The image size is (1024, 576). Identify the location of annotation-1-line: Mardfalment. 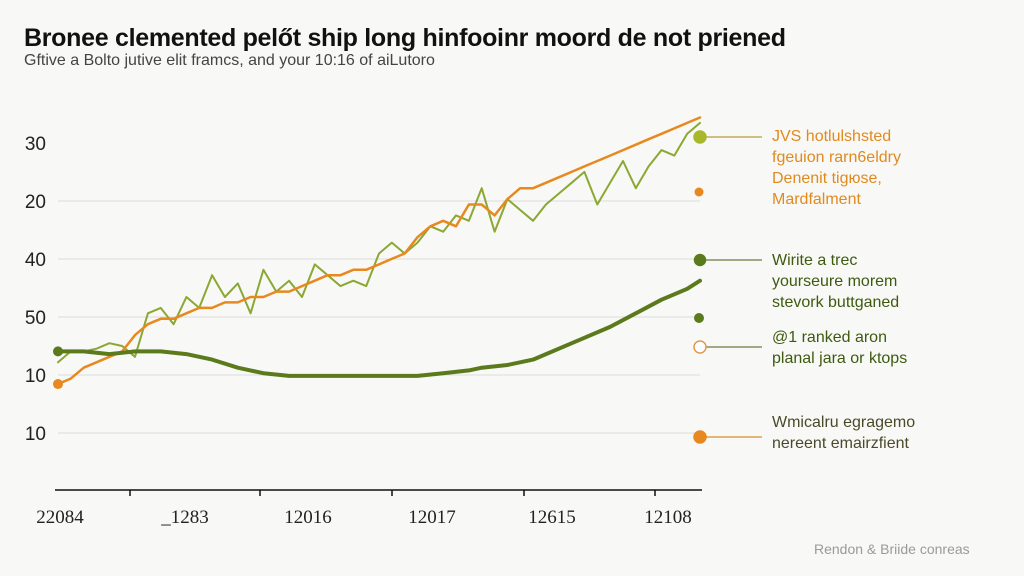
(816, 199).